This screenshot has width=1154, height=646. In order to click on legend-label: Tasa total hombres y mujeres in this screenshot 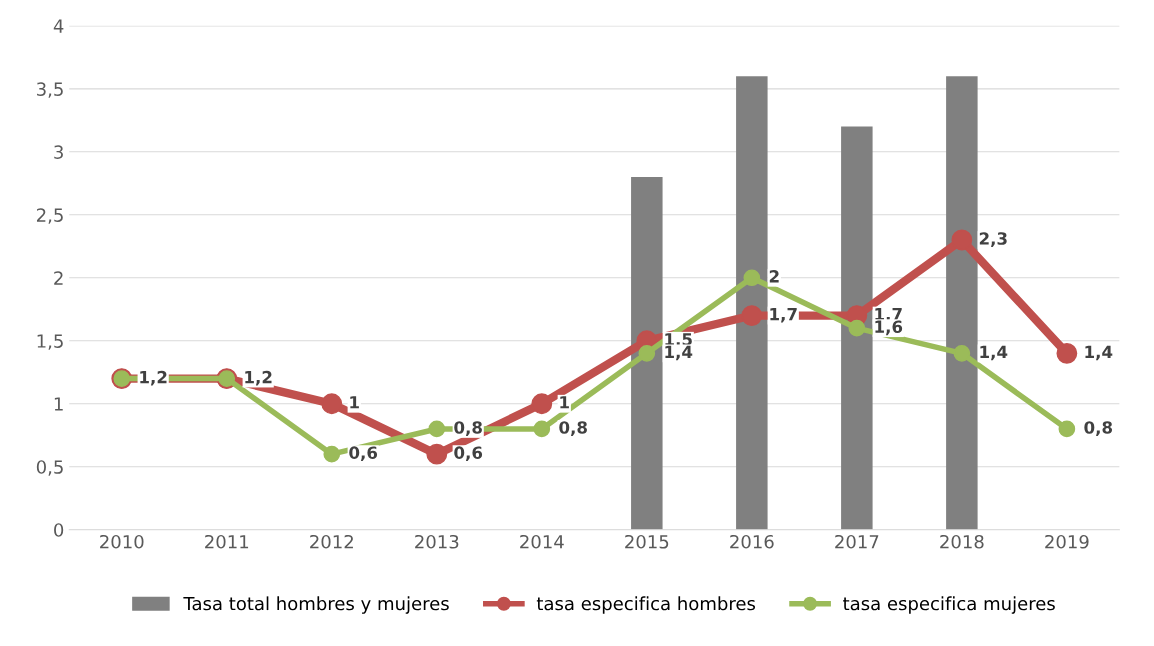, I will do `click(316, 605)`.